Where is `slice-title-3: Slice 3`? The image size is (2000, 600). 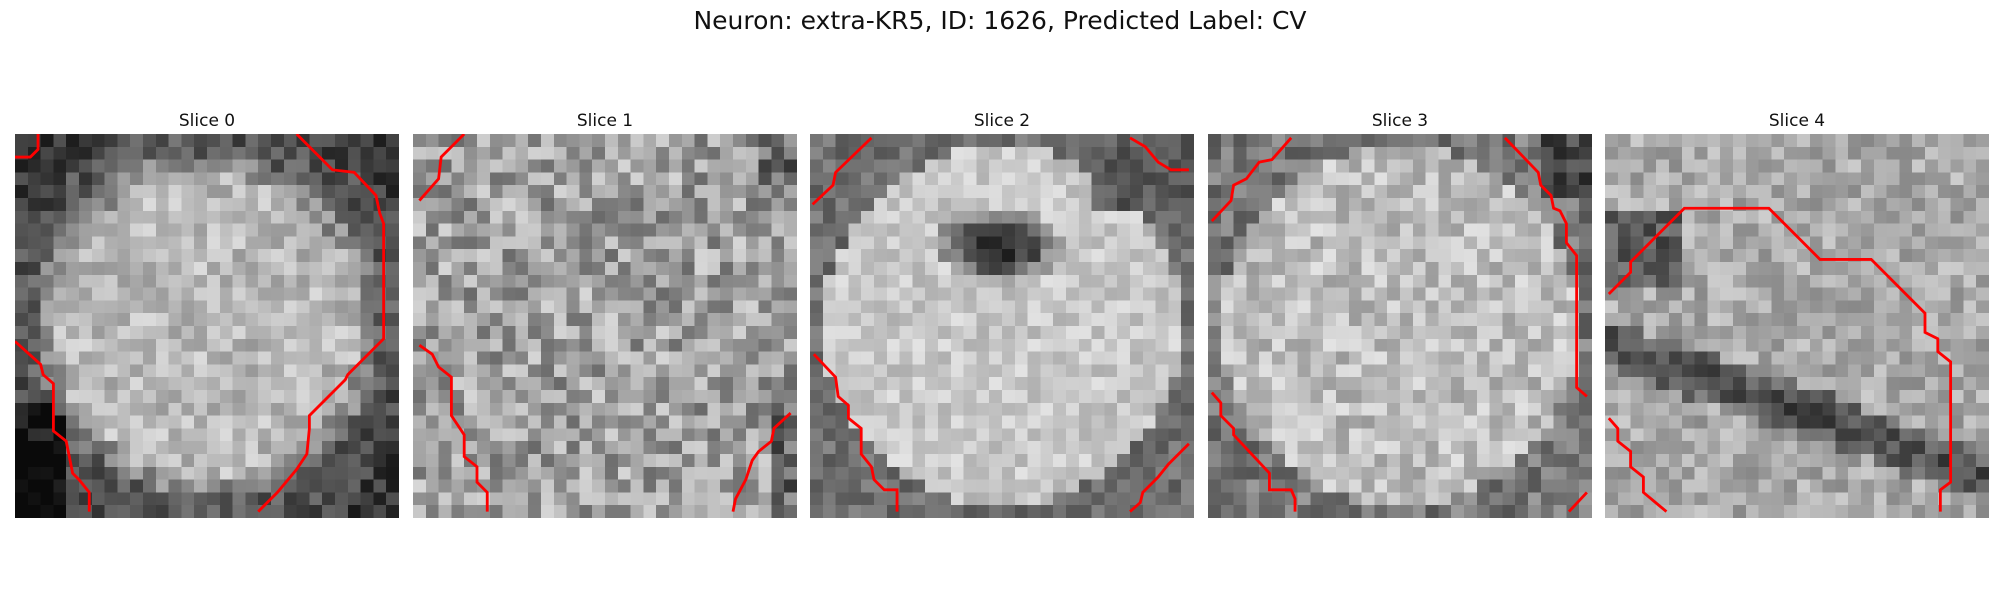
slice-title-3: Slice 3 is located at coordinates (1400, 121).